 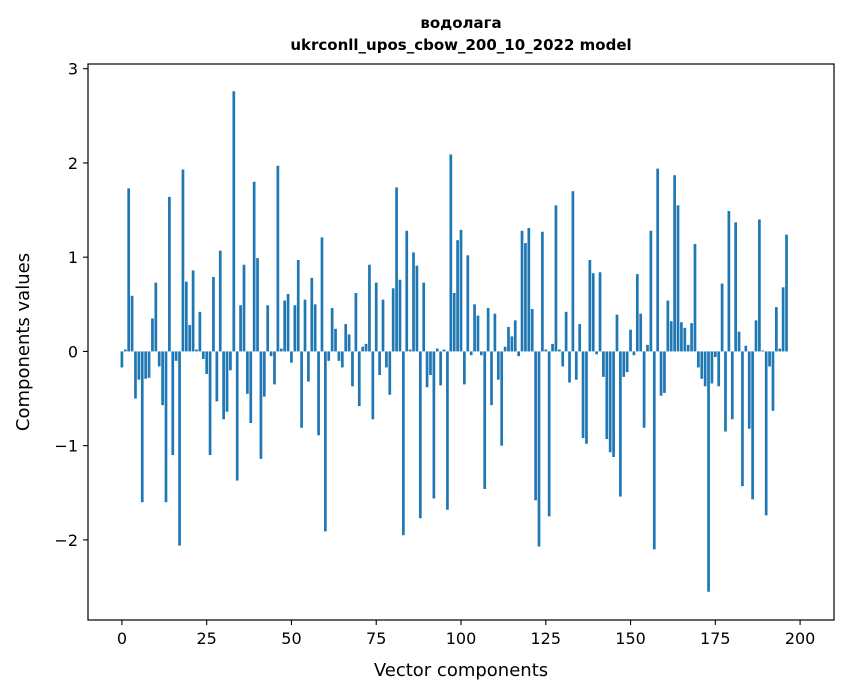 What do you see at coordinates (630, 638) in the screenshot?
I see `x-tick-label: 150` at bounding box center [630, 638].